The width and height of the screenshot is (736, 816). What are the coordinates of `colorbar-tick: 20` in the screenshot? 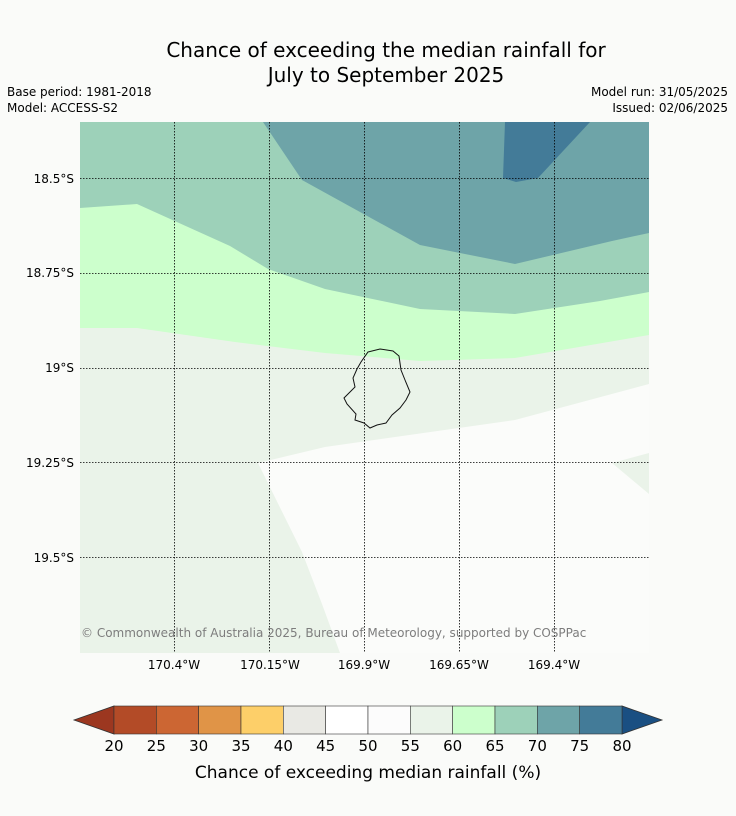 It's located at (113, 746).